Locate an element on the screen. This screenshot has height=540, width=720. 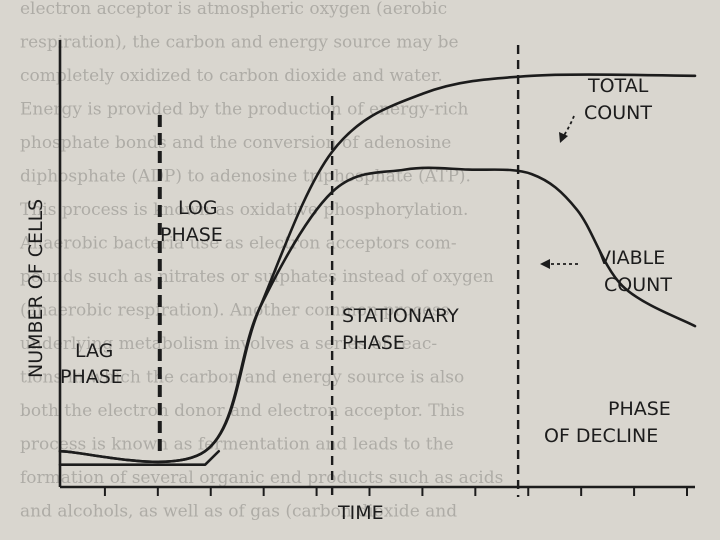
x-axis-label: TIME is located at coordinates (360, 513).